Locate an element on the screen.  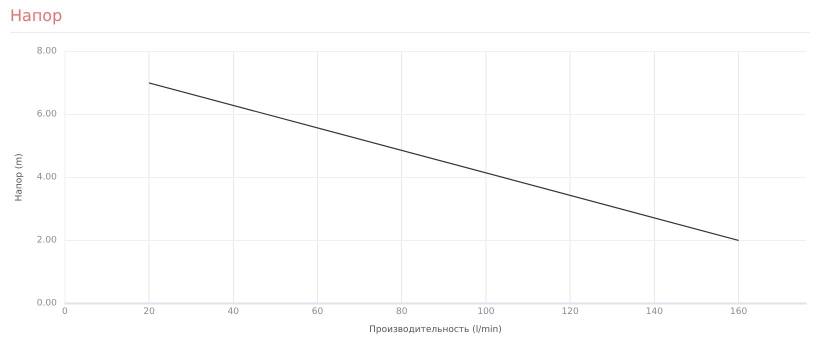
y-tick-label: 0.00 is located at coordinates (47, 303).